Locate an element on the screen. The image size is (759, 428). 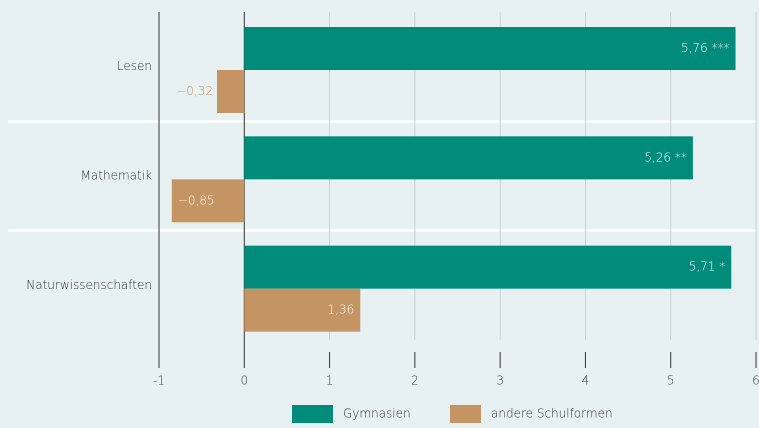
value-label: 1,36 is located at coordinates (341, 310).